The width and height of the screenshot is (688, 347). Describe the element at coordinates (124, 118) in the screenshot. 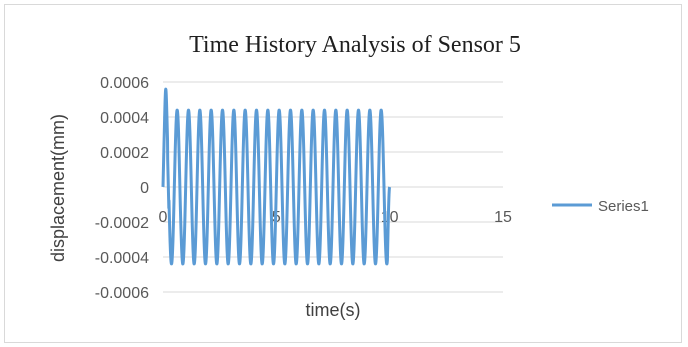

I see `y-tick-label: 0.0004` at that location.